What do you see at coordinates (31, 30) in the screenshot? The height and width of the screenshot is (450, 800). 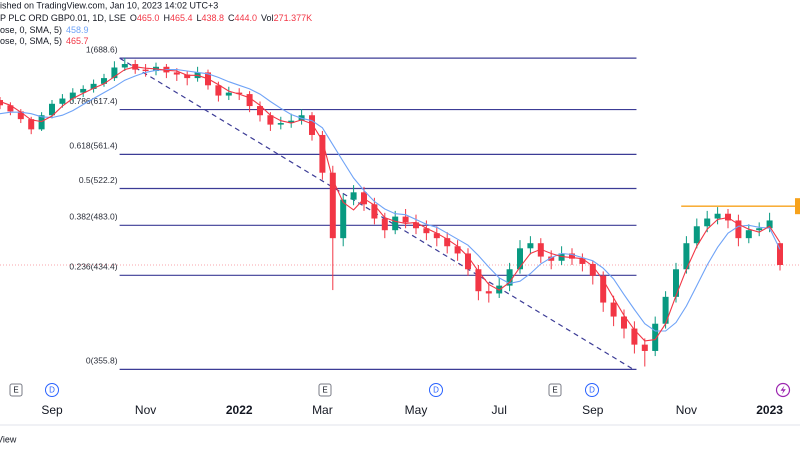 I see `ma-legend-name: ose, 0, SMA, 5)` at bounding box center [31, 30].